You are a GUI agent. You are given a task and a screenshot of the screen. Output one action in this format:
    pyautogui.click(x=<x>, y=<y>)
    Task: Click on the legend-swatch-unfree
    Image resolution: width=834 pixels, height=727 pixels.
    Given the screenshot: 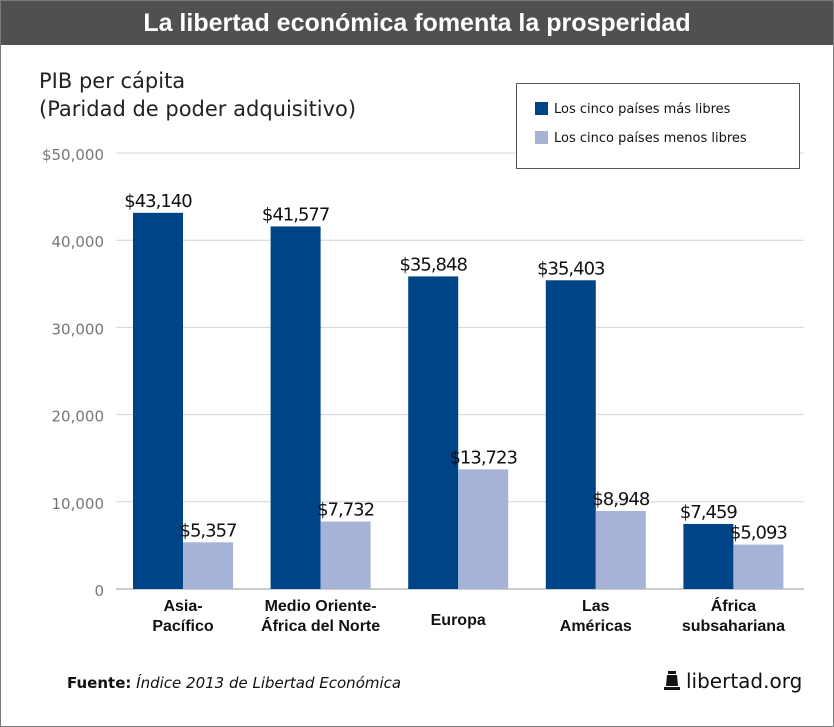 What is the action you would take?
    pyautogui.click(x=541, y=137)
    